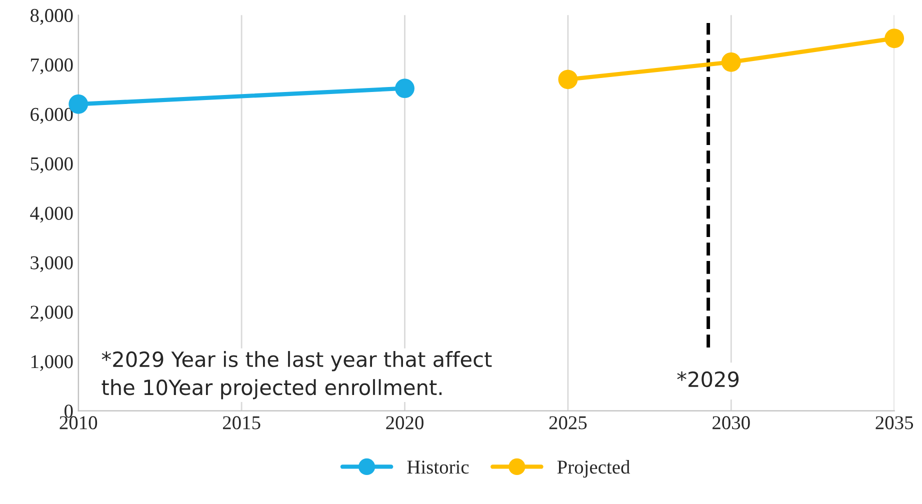 The height and width of the screenshot is (504, 922). What do you see at coordinates (405, 423) in the screenshot?
I see `x-tick-label: 2020` at bounding box center [405, 423].